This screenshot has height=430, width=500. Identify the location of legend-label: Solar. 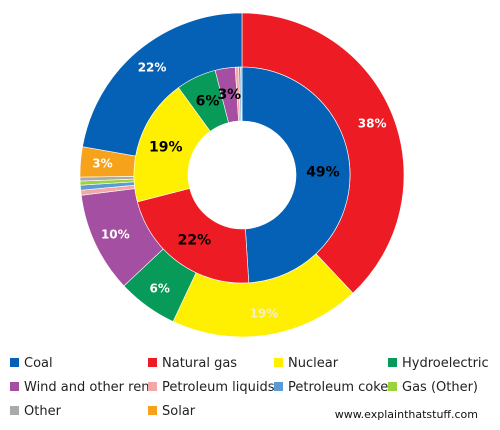
(179, 411).